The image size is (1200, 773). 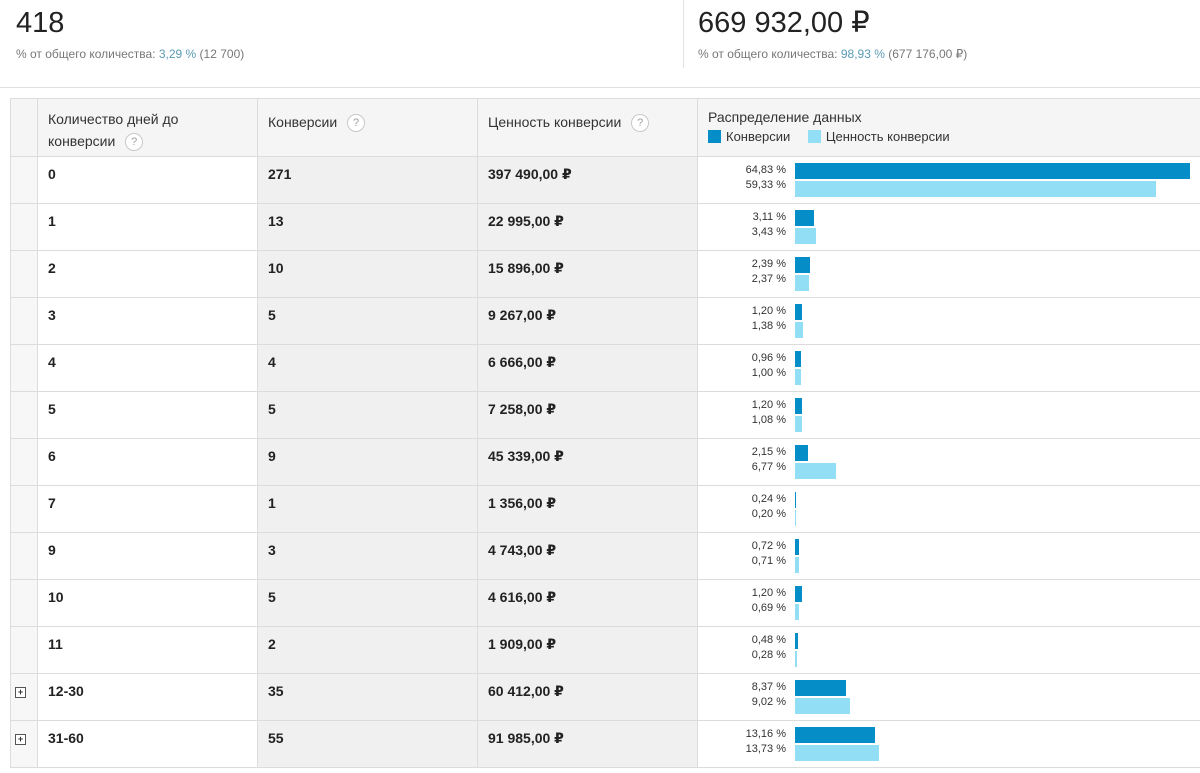 I want to click on table-row: 0 271 397 490,00 ₽ 64,83 % 59,33 %, so click(x=605, y=180).